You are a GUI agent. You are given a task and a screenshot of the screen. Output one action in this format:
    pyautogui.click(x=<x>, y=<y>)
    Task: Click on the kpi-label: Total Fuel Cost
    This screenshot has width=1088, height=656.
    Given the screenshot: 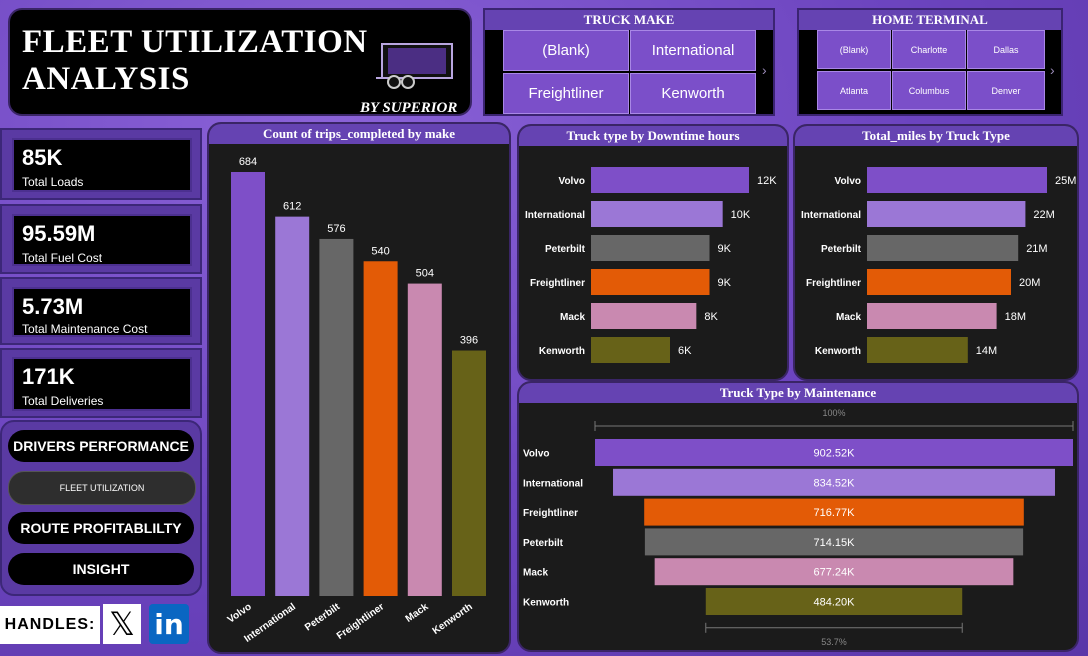 What is the action you would take?
    pyautogui.click(x=62, y=258)
    